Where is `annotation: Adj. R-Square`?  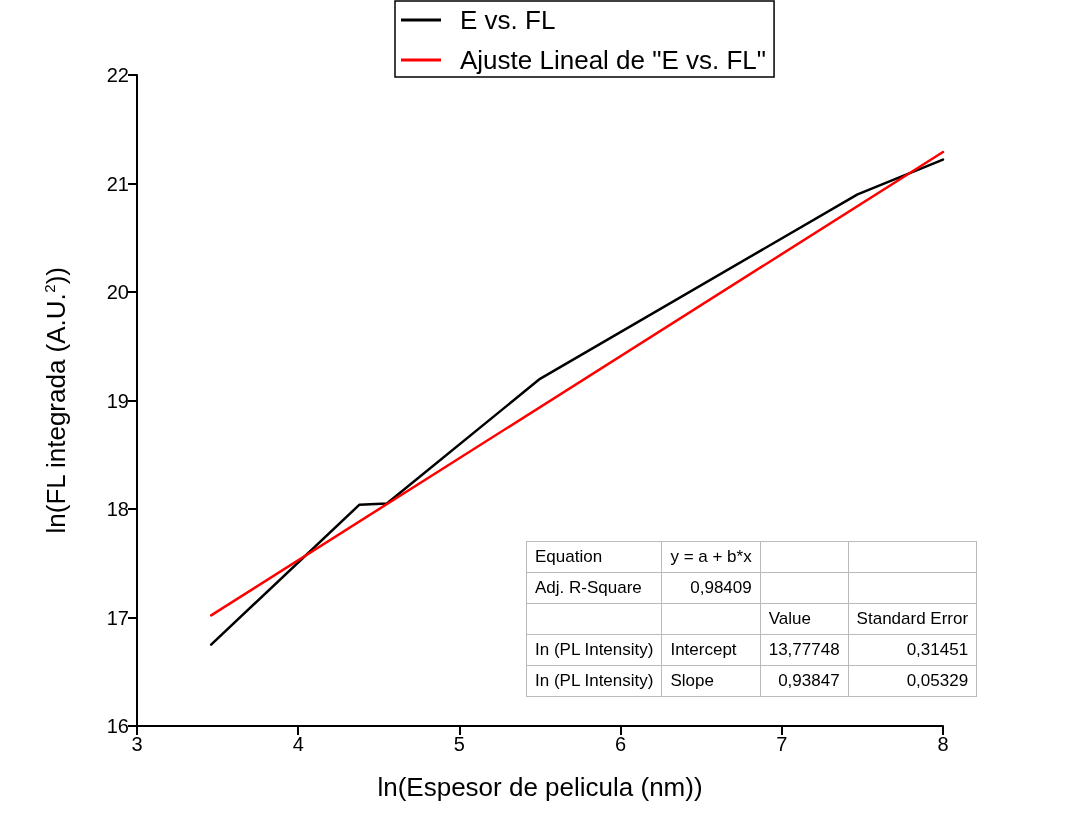
annotation: Adj. R-Square is located at coordinates (594, 588).